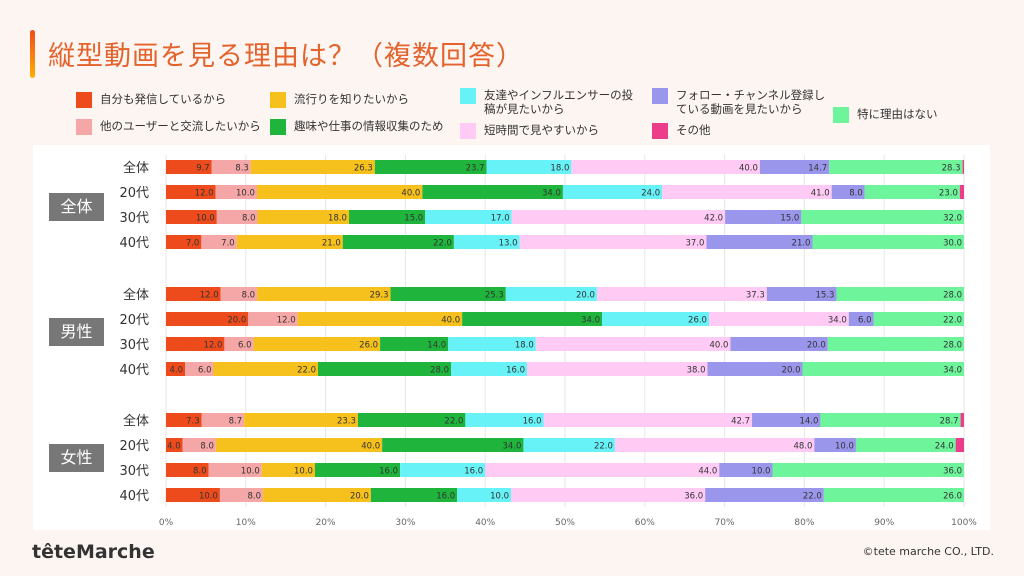 This screenshot has width=1024, height=576. What do you see at coordinates (740, 422) in the screenshot?
I see `data-label: 42.7` at bounding box center [740, 422].